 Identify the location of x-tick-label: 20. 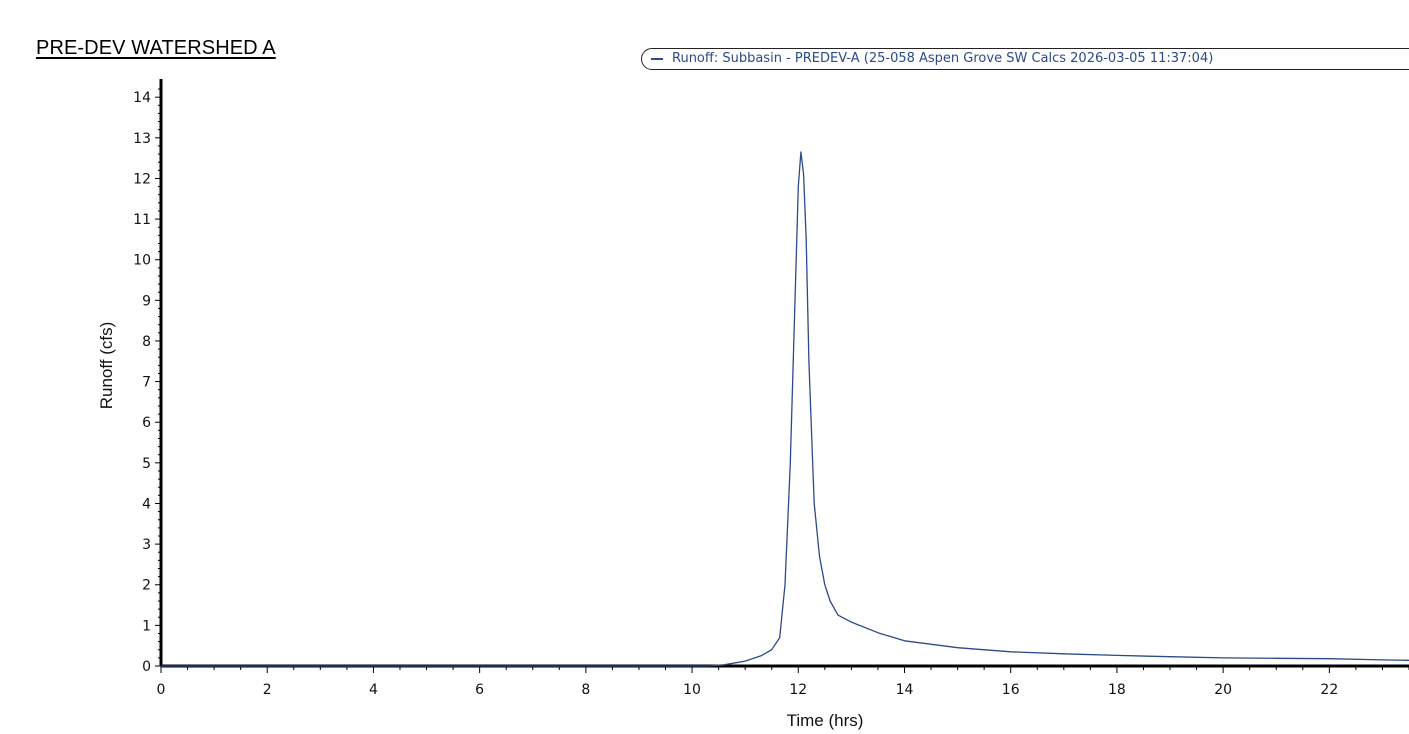
(1223, 690).